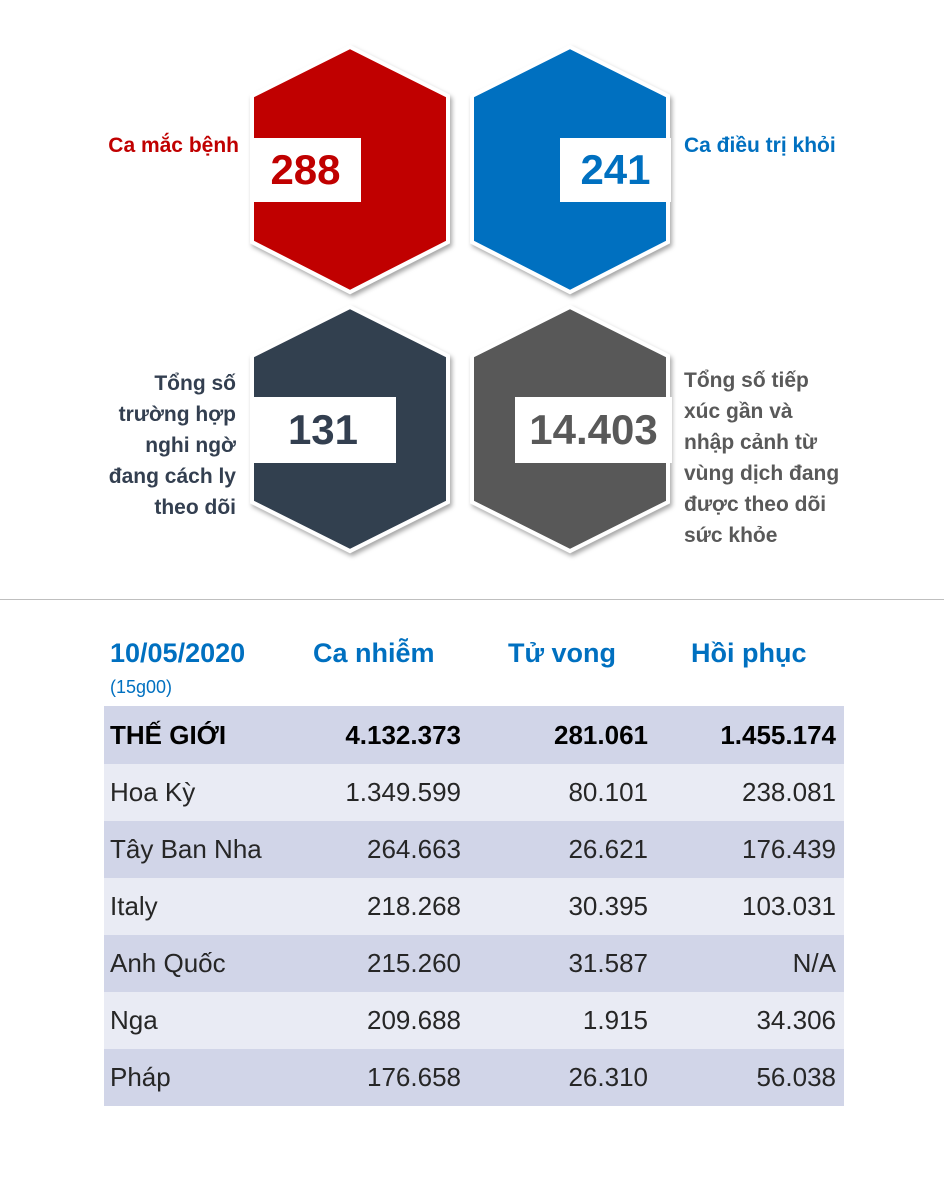 The width and height of the screenshot is (944, 1200). Describe the element at coordinates (186, 849) in the screenshot. I see `row-country: Tây Ban Nha` at that location.